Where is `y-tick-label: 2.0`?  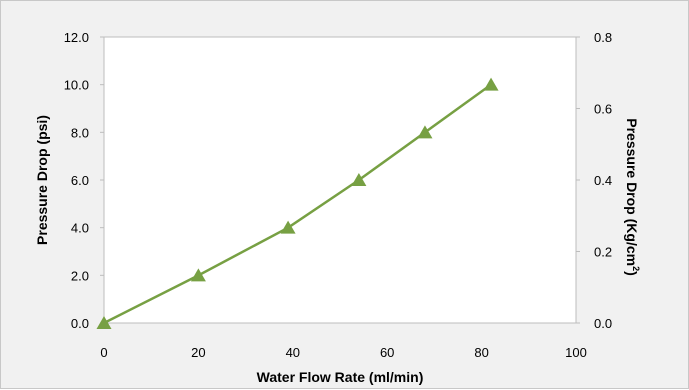
y-tick-label: 2.0 is located at coordinates (80, 275).